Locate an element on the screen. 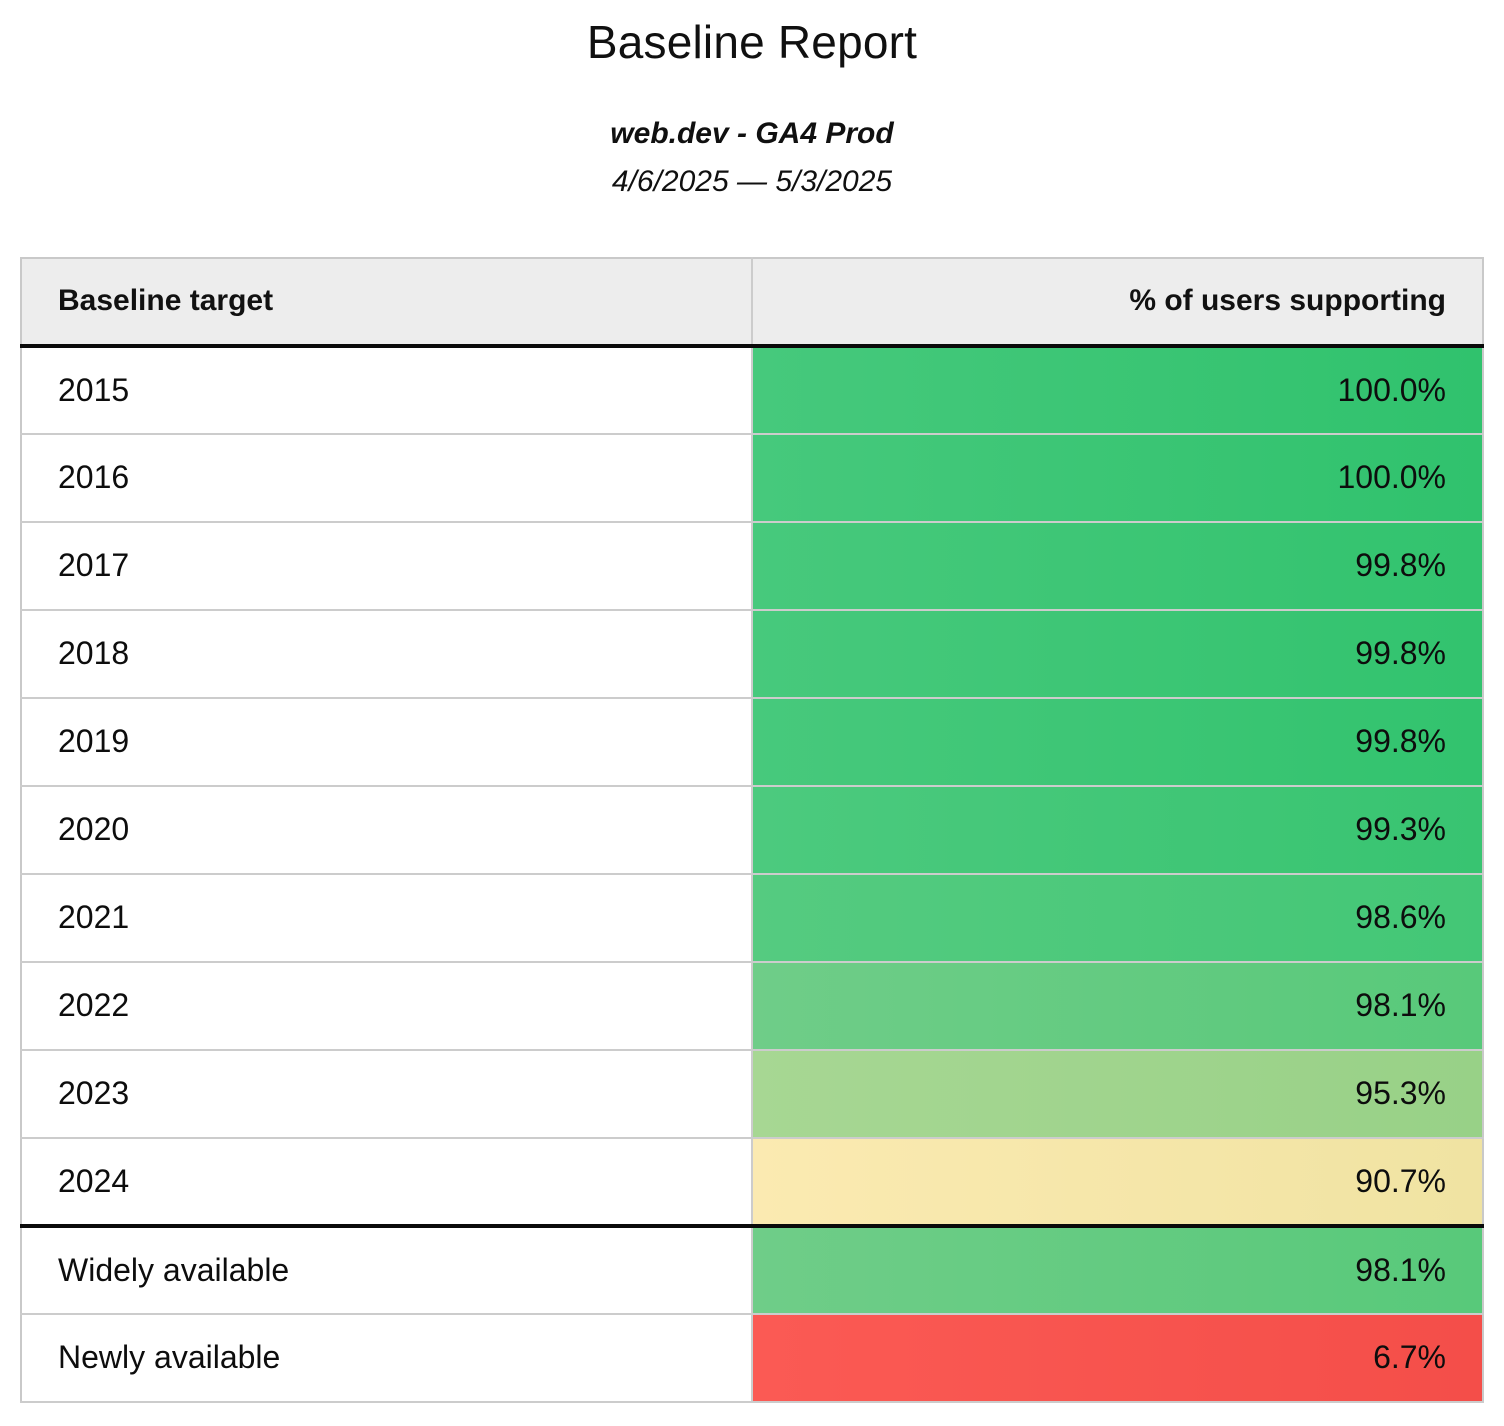  table-row-2016: 2016 100.0% is located at coordinates (752, 477).